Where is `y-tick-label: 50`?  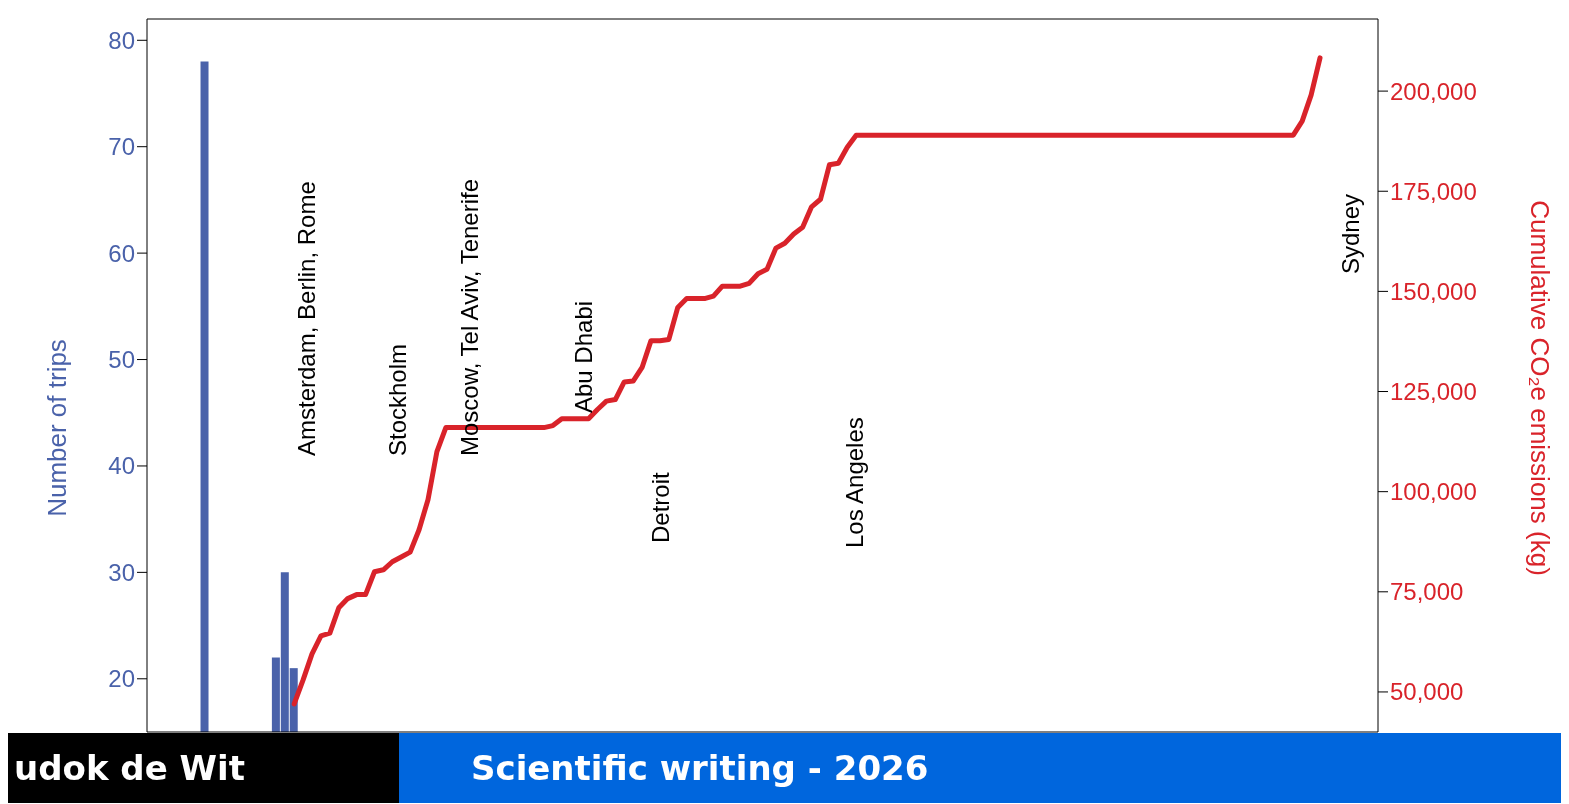 y-tick-label: 50 is located at coordinates (121, 360).